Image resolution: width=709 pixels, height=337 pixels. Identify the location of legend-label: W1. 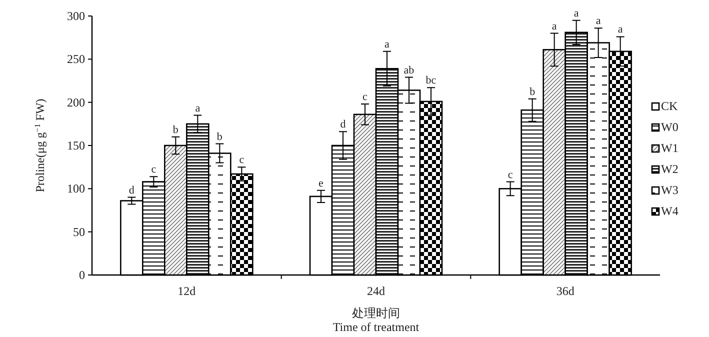
(669, 148).